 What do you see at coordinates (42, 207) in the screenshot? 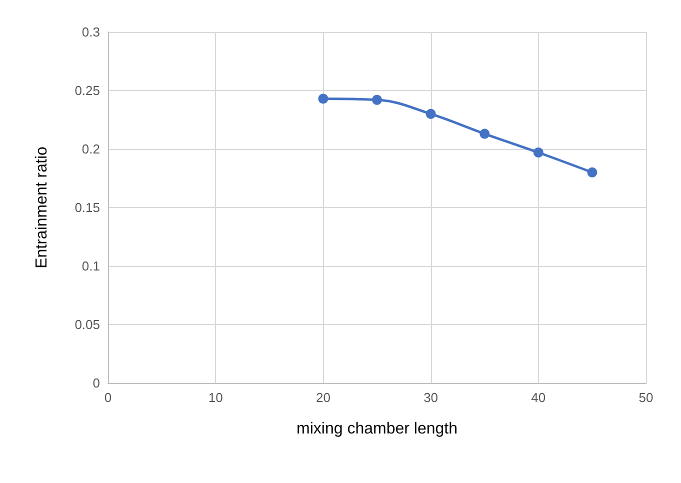
I see `y-axis-title: Entrainment ratio` at bounding box center [42, 207].